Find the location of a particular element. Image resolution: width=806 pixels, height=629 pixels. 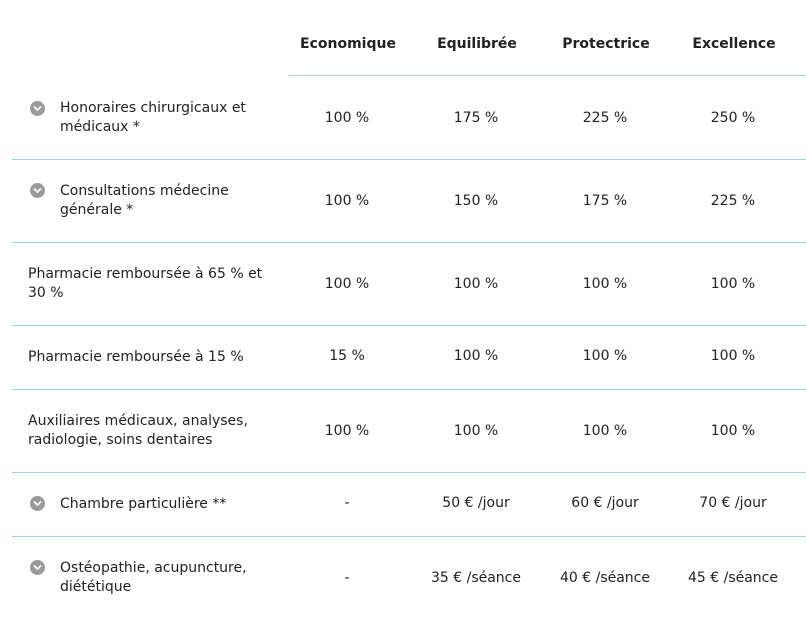

row-label: Chambre particulière ** is located at coordinates (143, 504).